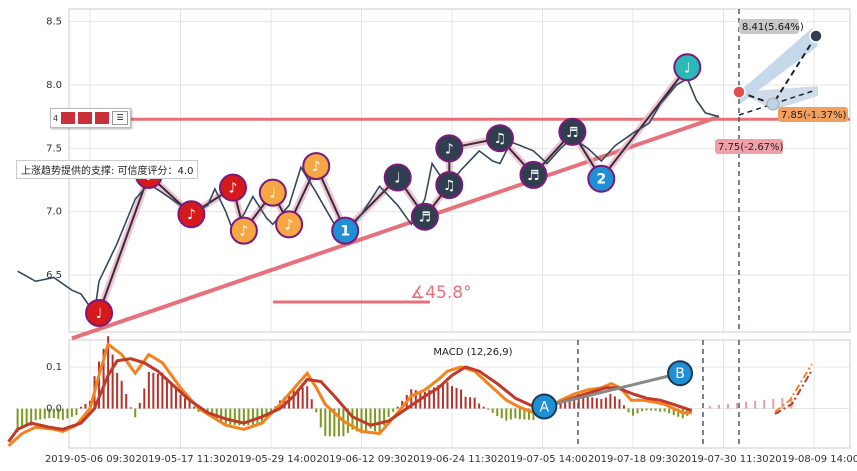 The height and width of the screenshot is (471, 857). Describe the element at coordinates (54, 409) in the screenshot. I see `macd-tick-label: 0.0` at that location.